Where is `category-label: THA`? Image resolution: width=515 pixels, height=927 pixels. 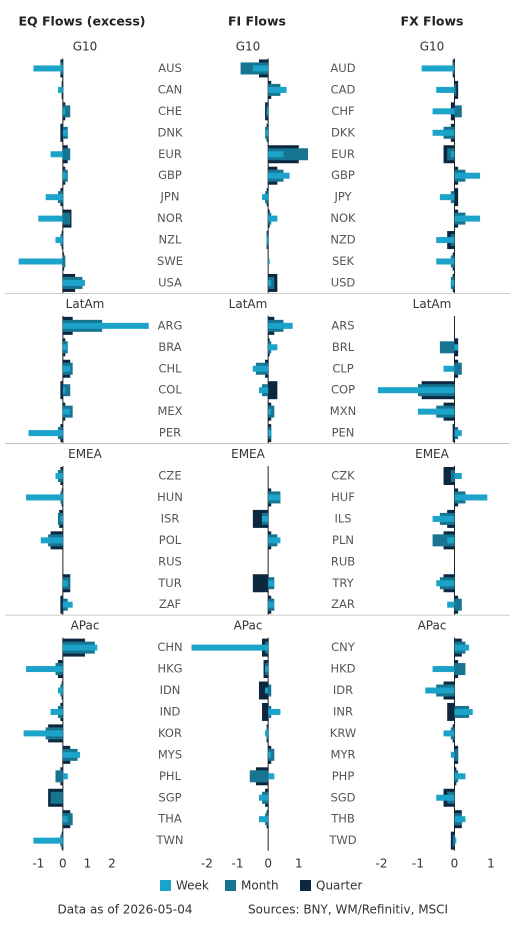
category-label: THA is located at coordinates (169, 819).